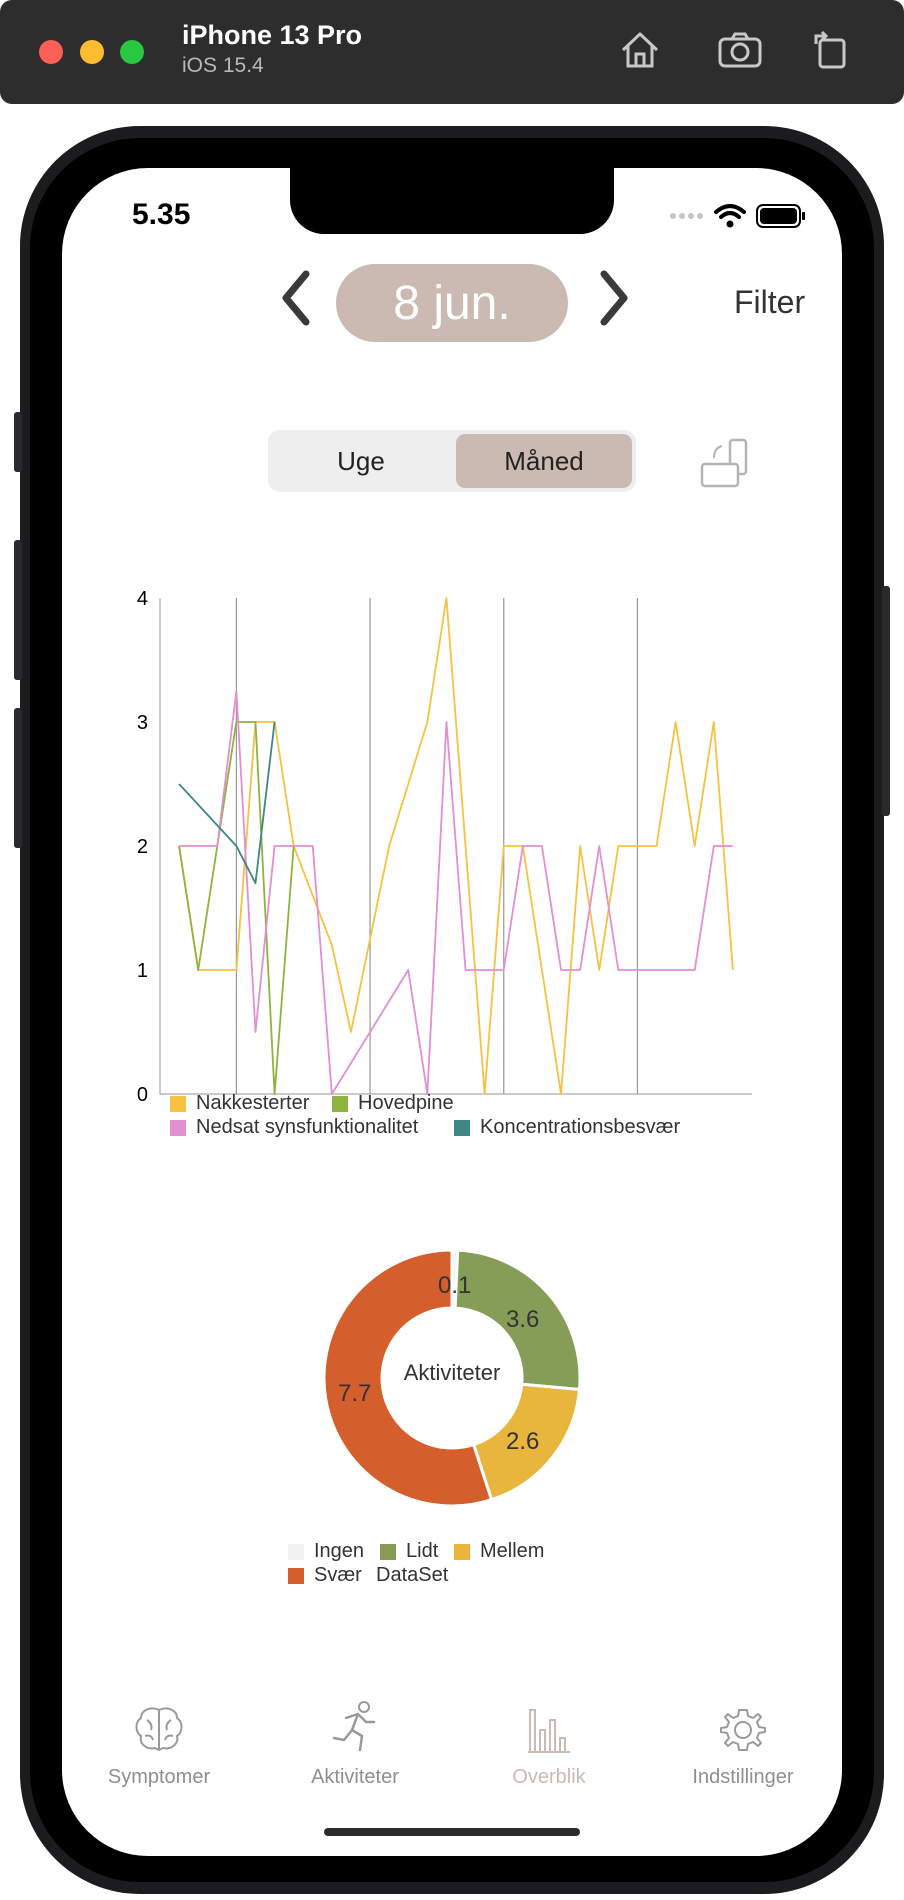 The image size is (904, 1900). I want to click on series-line-koncentrationsbesvær, so click(227, 803).